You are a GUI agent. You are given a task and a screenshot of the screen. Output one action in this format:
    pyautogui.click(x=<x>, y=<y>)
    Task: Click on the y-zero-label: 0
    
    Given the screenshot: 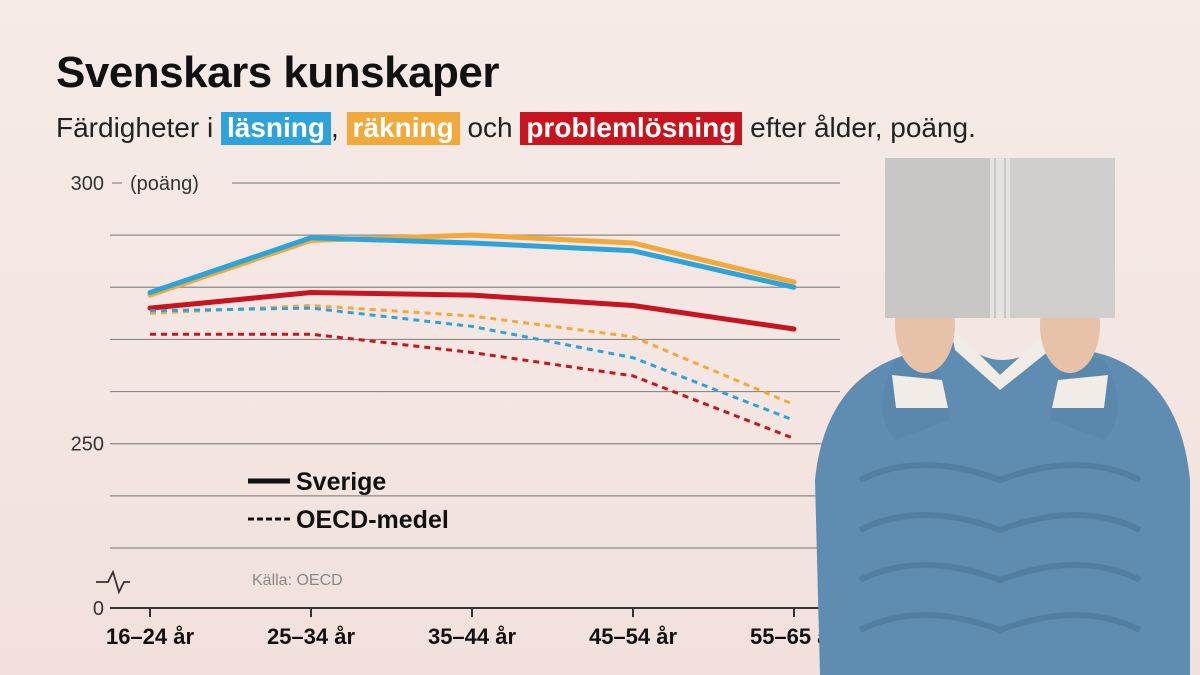 What is the action you would take?
    pyautogui.click(x=98, y=609)
    